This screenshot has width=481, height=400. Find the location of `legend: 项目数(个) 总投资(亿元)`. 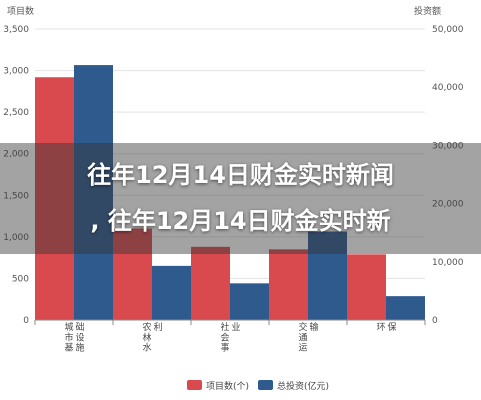

legend: 项目数(个) 总投资(亿元) is located at coordinates (258, 386).